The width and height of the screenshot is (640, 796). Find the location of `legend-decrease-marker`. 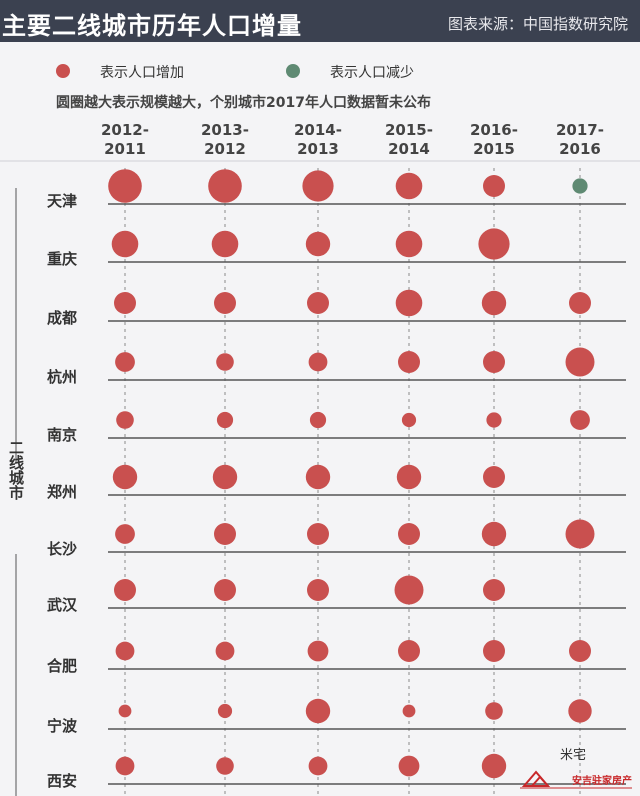

legend-decrease-marker is located at coordinates (293, 71).